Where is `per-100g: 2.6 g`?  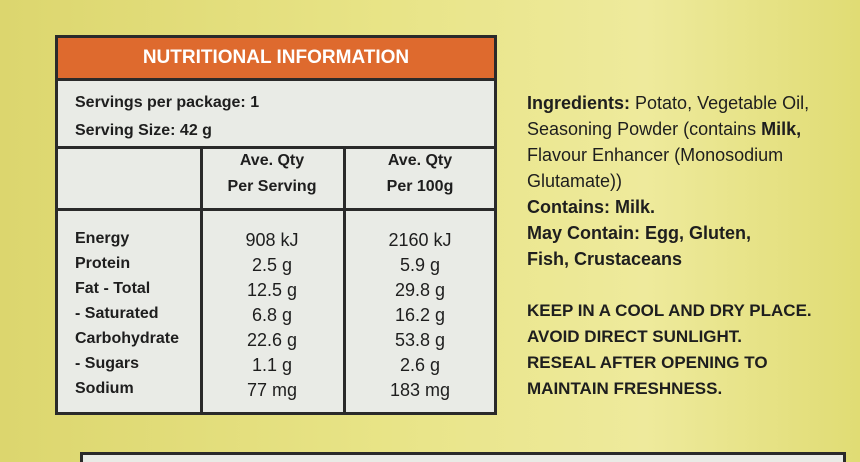 per-100g: 2.6 g is located at coordinates (420, 365).